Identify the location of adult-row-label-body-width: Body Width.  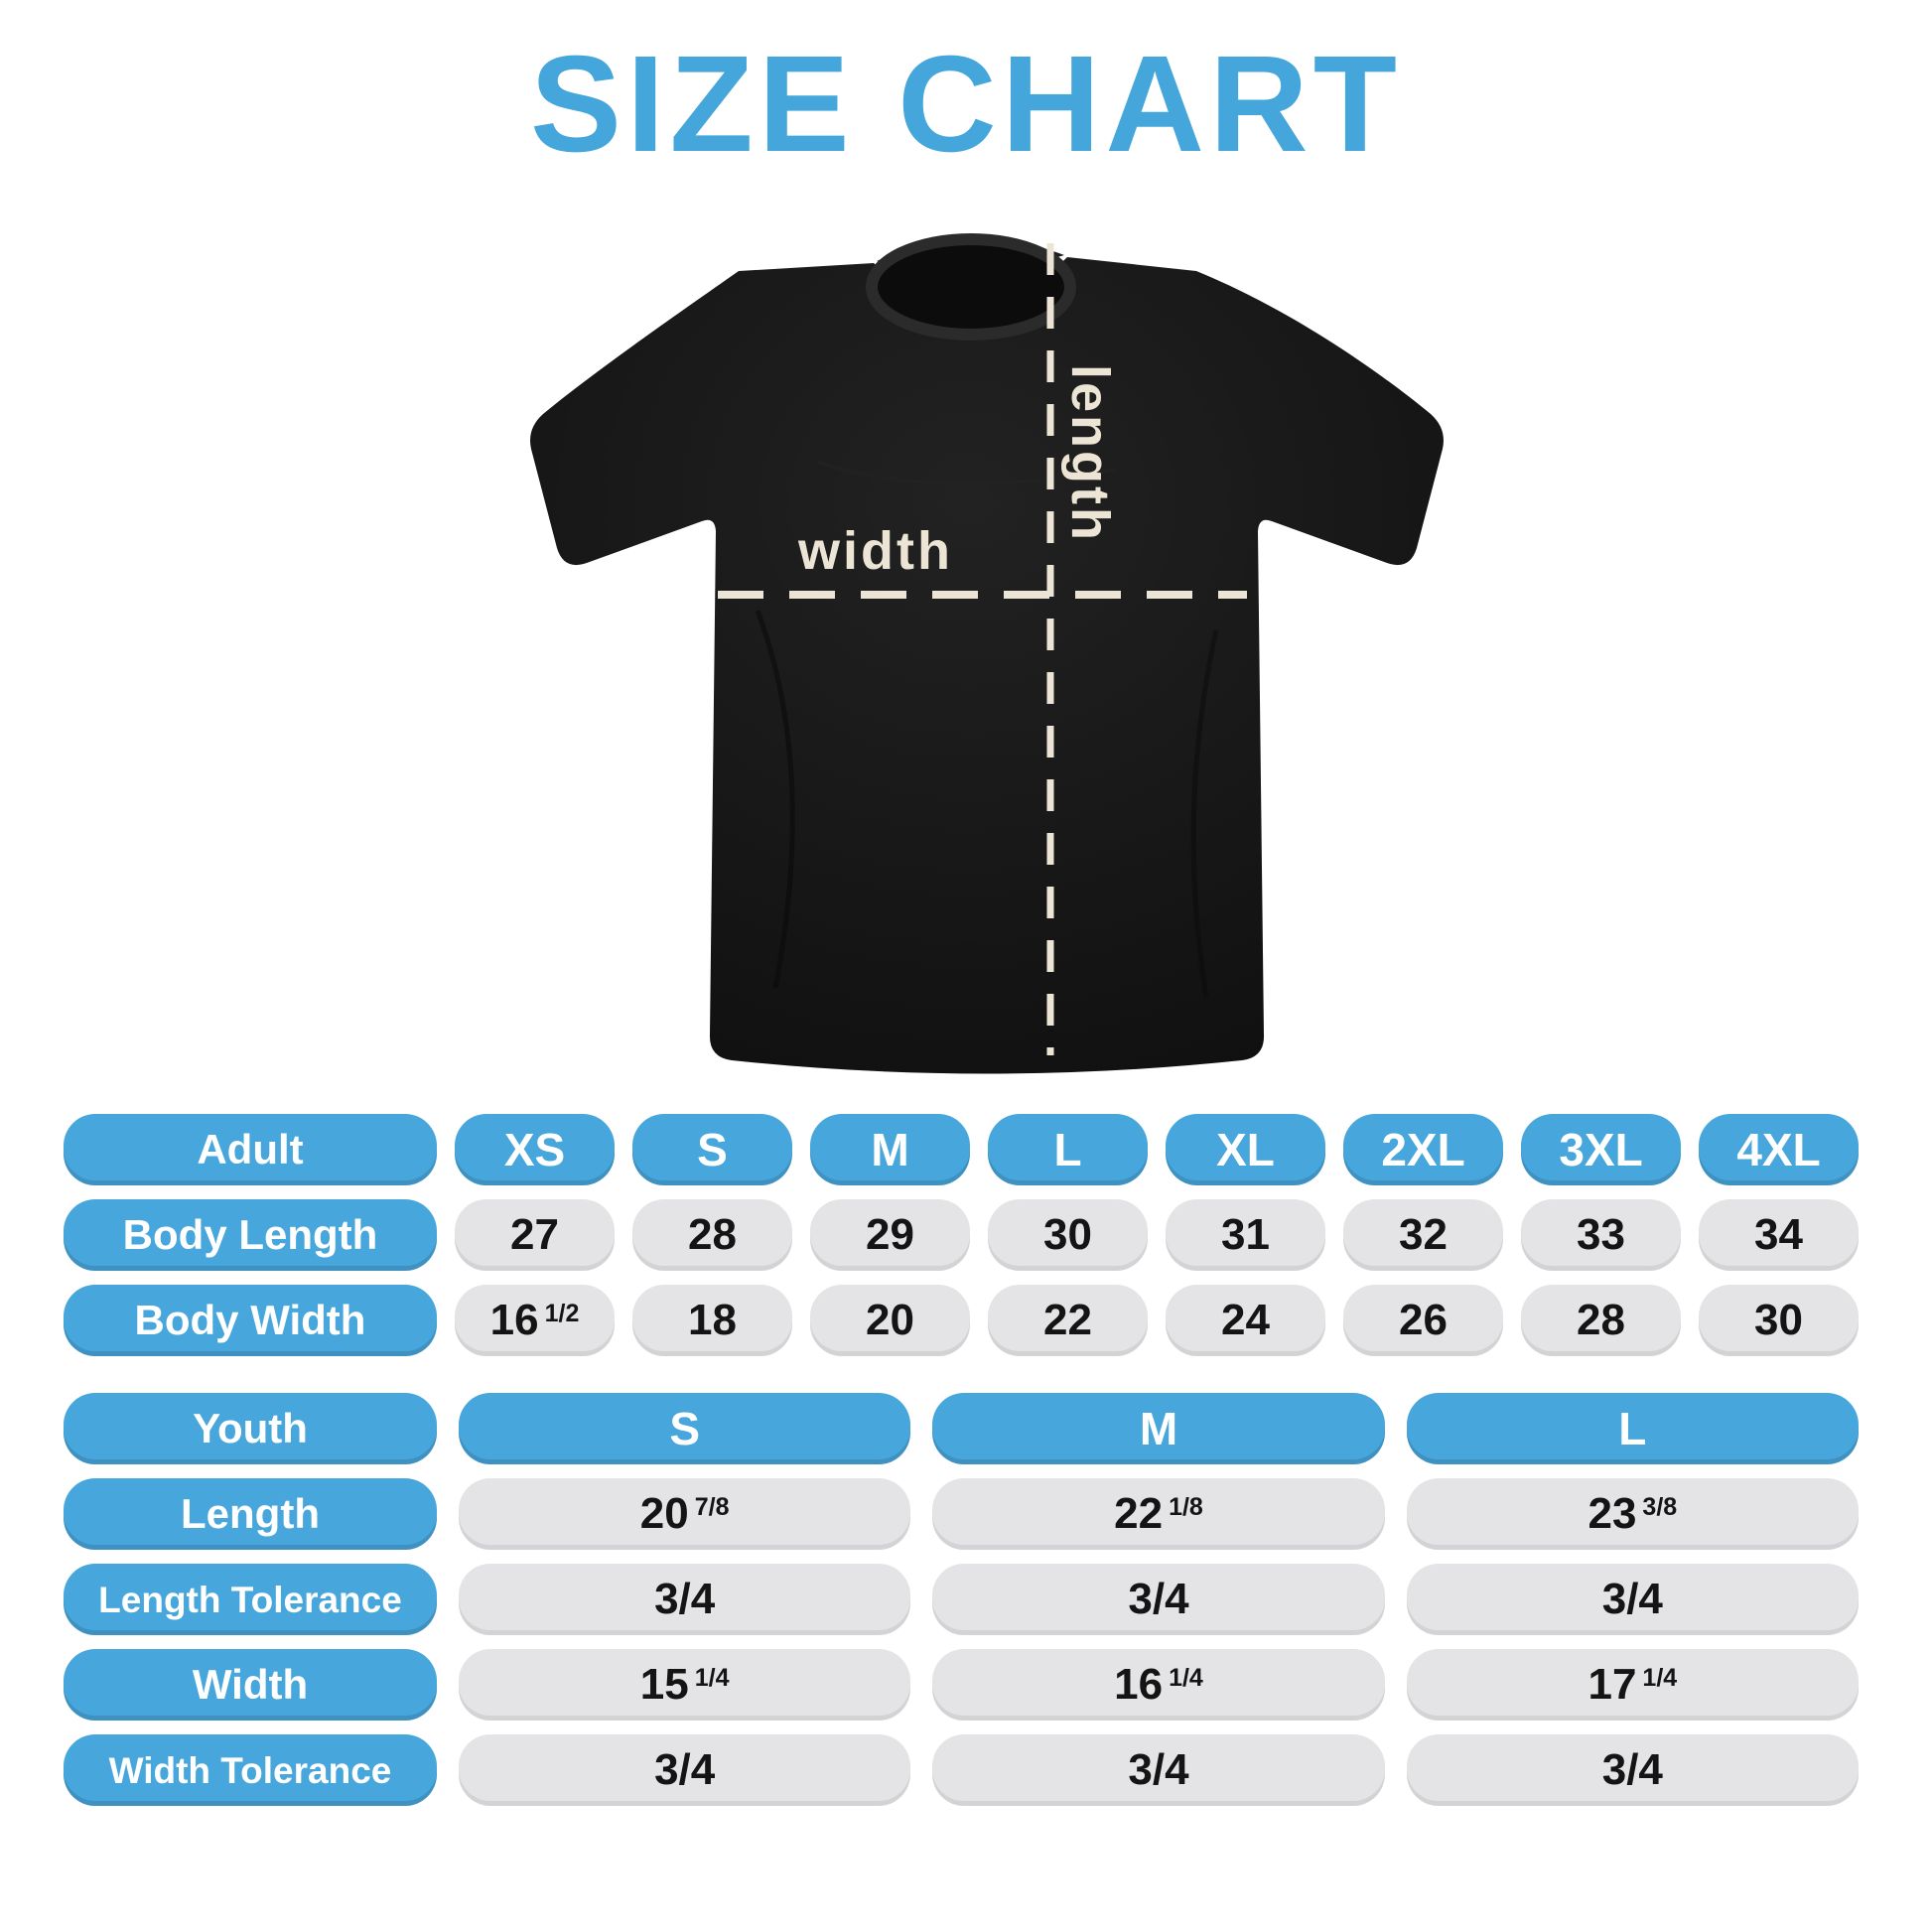
(250, 1321).